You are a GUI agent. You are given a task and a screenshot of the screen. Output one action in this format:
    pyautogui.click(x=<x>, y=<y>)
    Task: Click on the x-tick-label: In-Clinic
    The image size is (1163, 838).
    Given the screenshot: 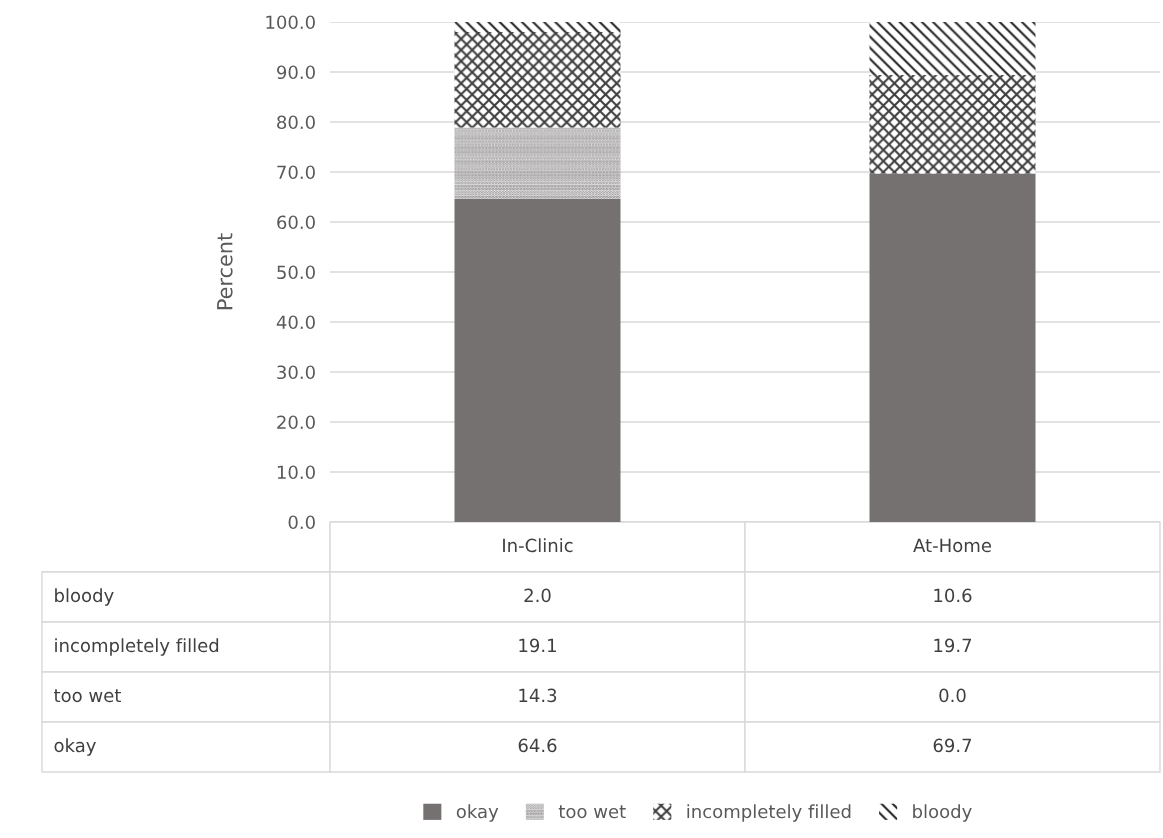 What is the action you would take?
    pyautogui.click(x=538, y=545)
    